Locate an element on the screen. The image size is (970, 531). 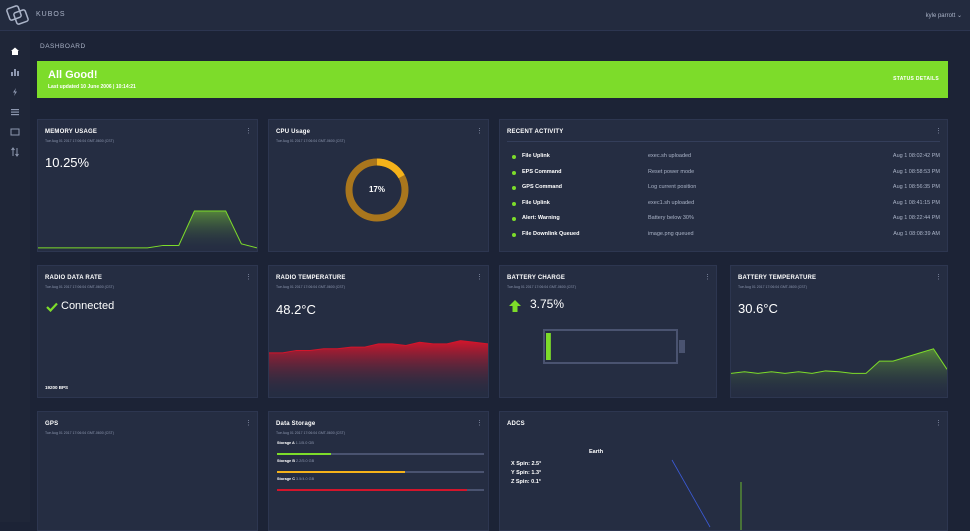
memory-sparkline is located at coordinates (147, 230).